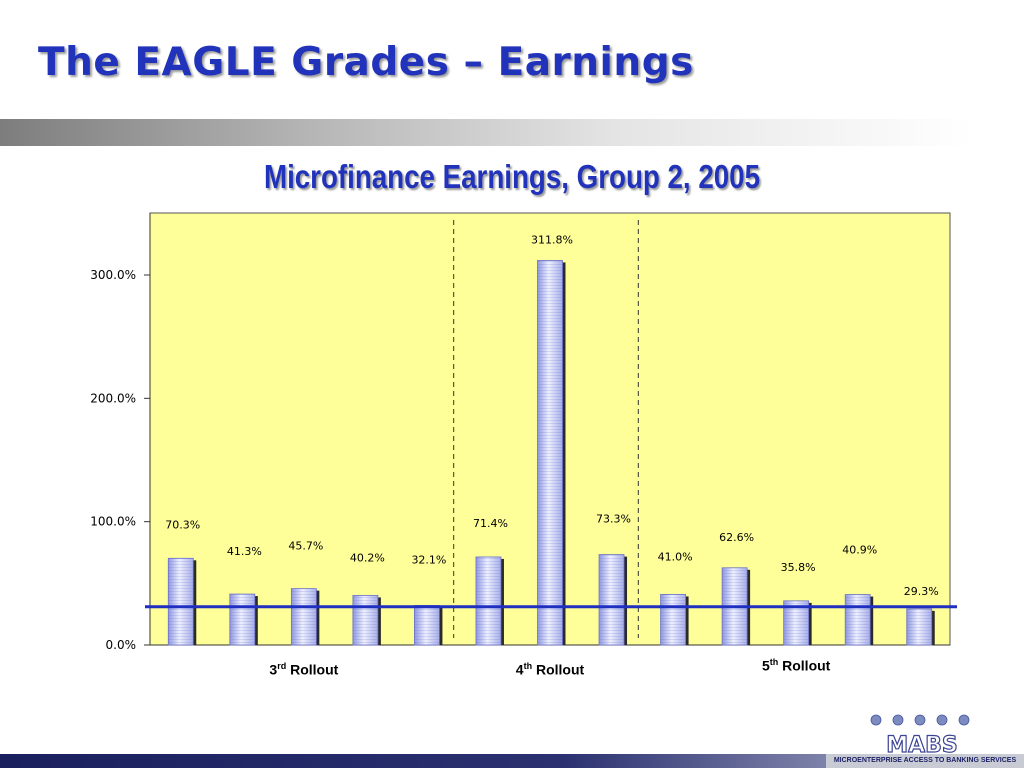 The height and width of the screenshot is (768, 1024). I want to click on title-gradient-bar, so click(512, 132).